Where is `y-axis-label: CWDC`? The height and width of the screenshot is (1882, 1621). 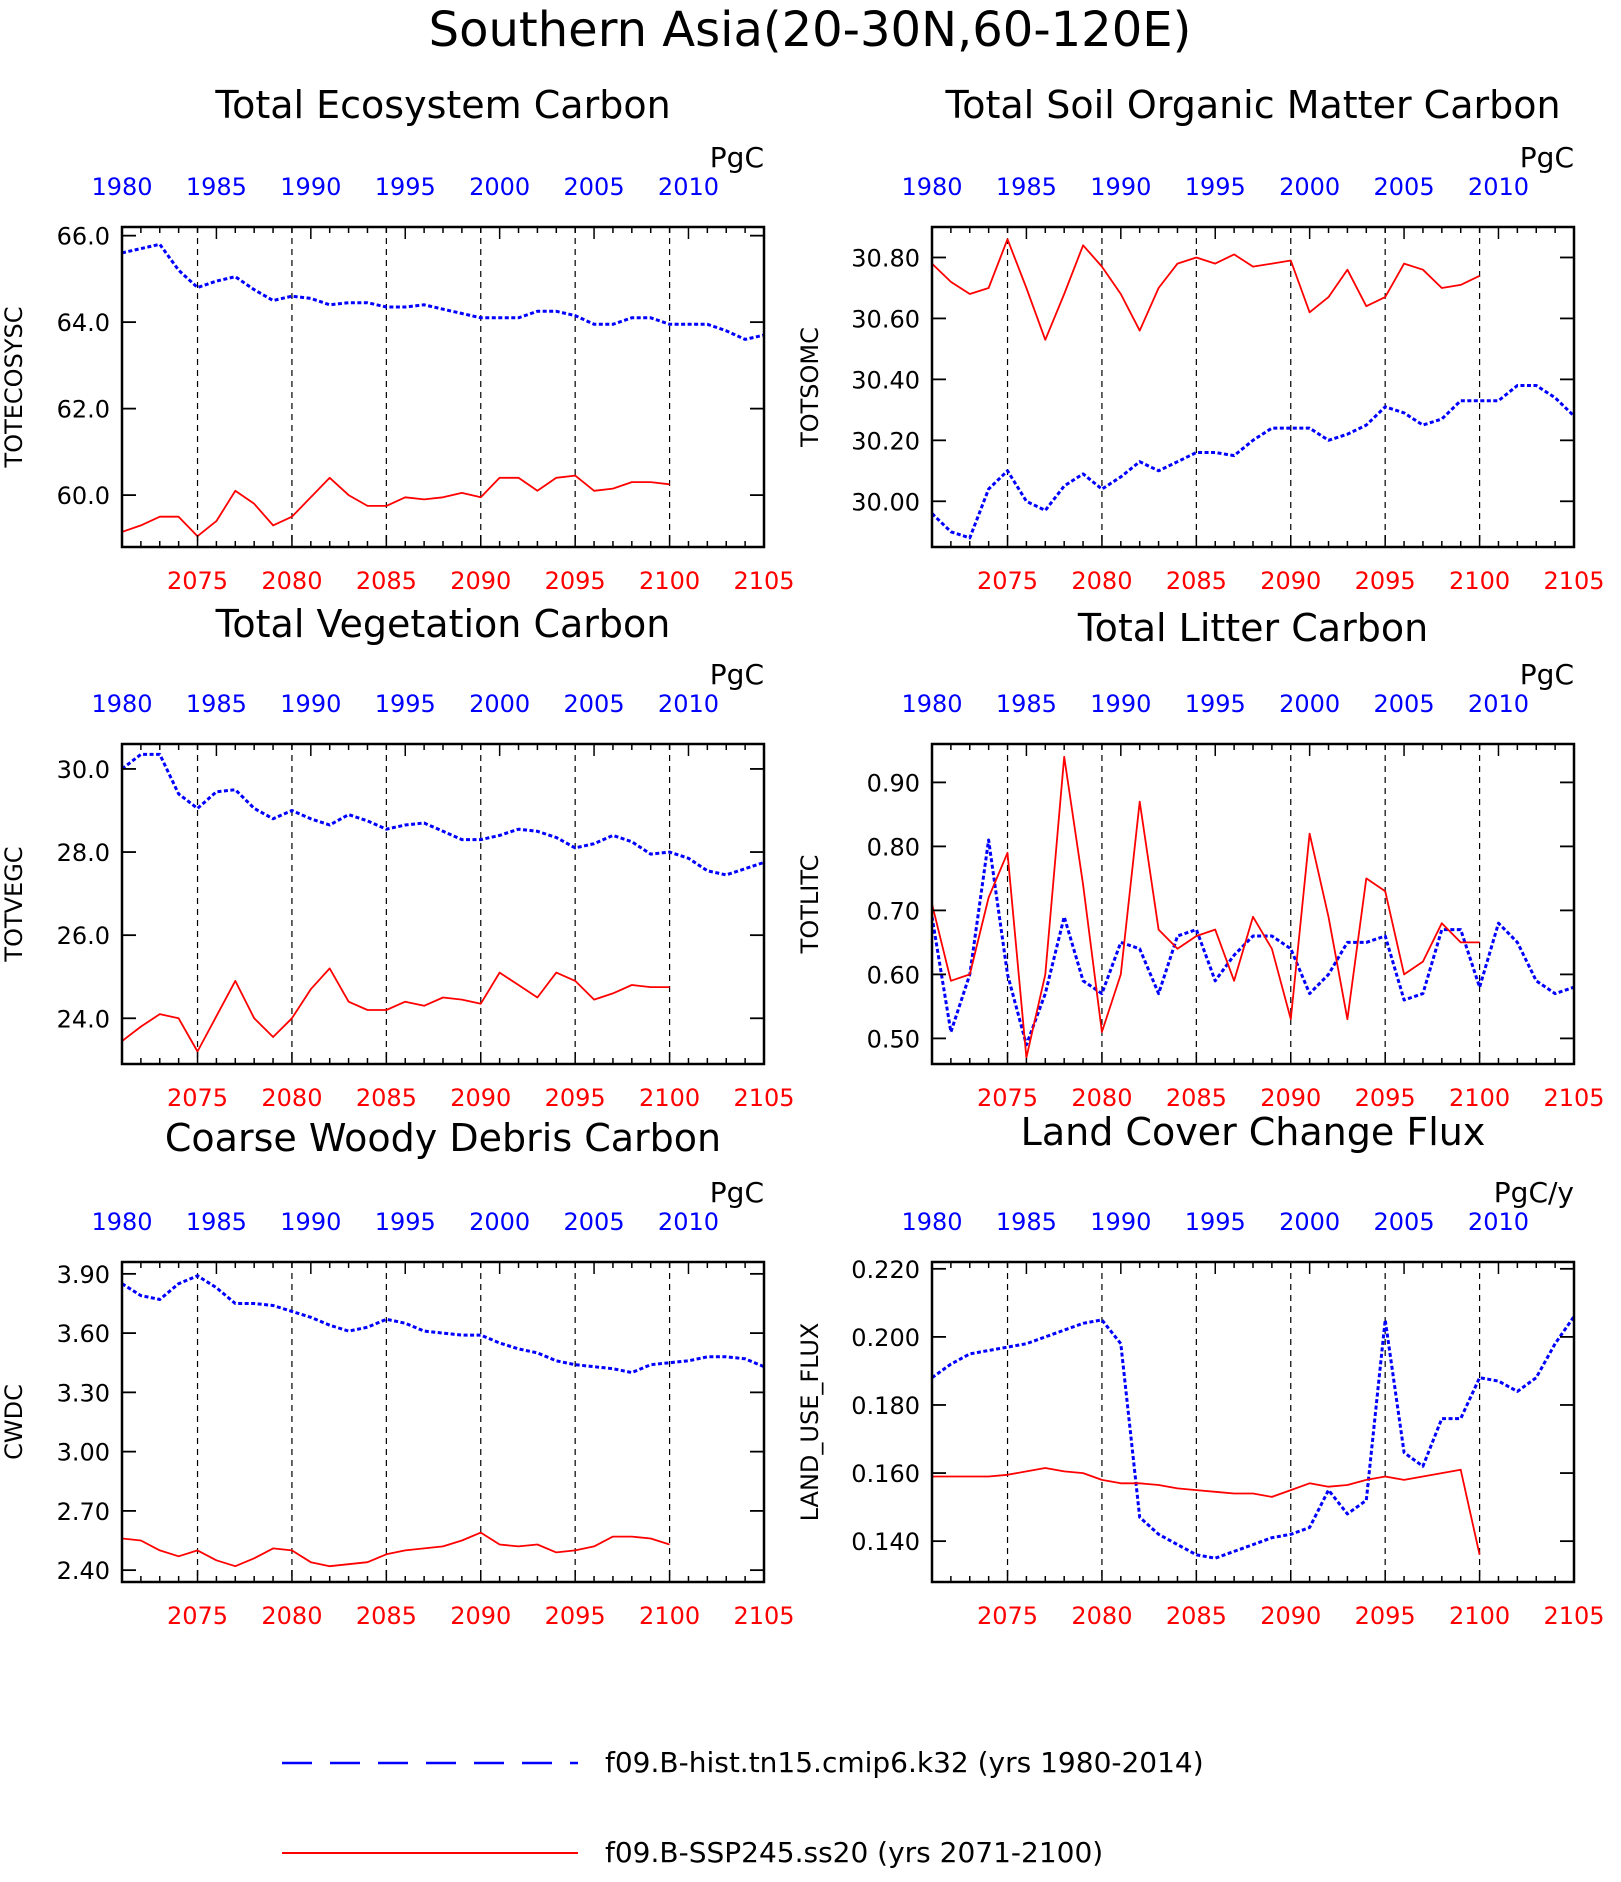
y-axis-label: CWDC is located at coordinates (14, 1422).